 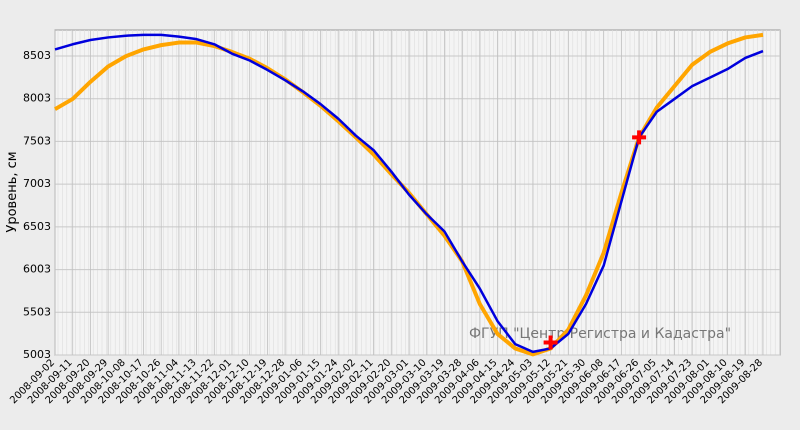 I want to click on y-tick-label: 6503, so click(x=37, y=226).